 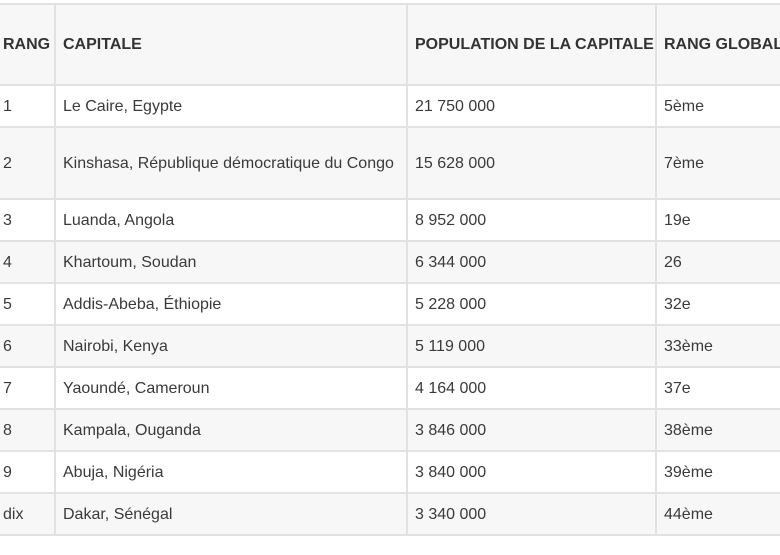 What do you see at coordinates (231, 44) in the screenshot?
I see `header-capital: CAPITALE` at bounding box center [231, 44].